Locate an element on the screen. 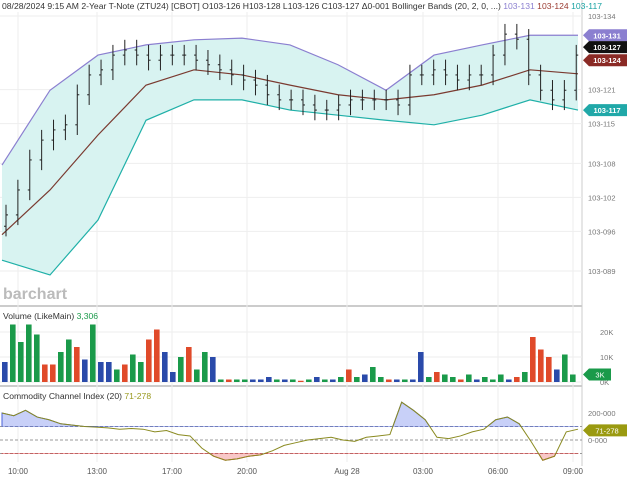 The height and width of the screenshot is (480, 631). y-tick-label: 103-121 is located at coordinates (602, 90).